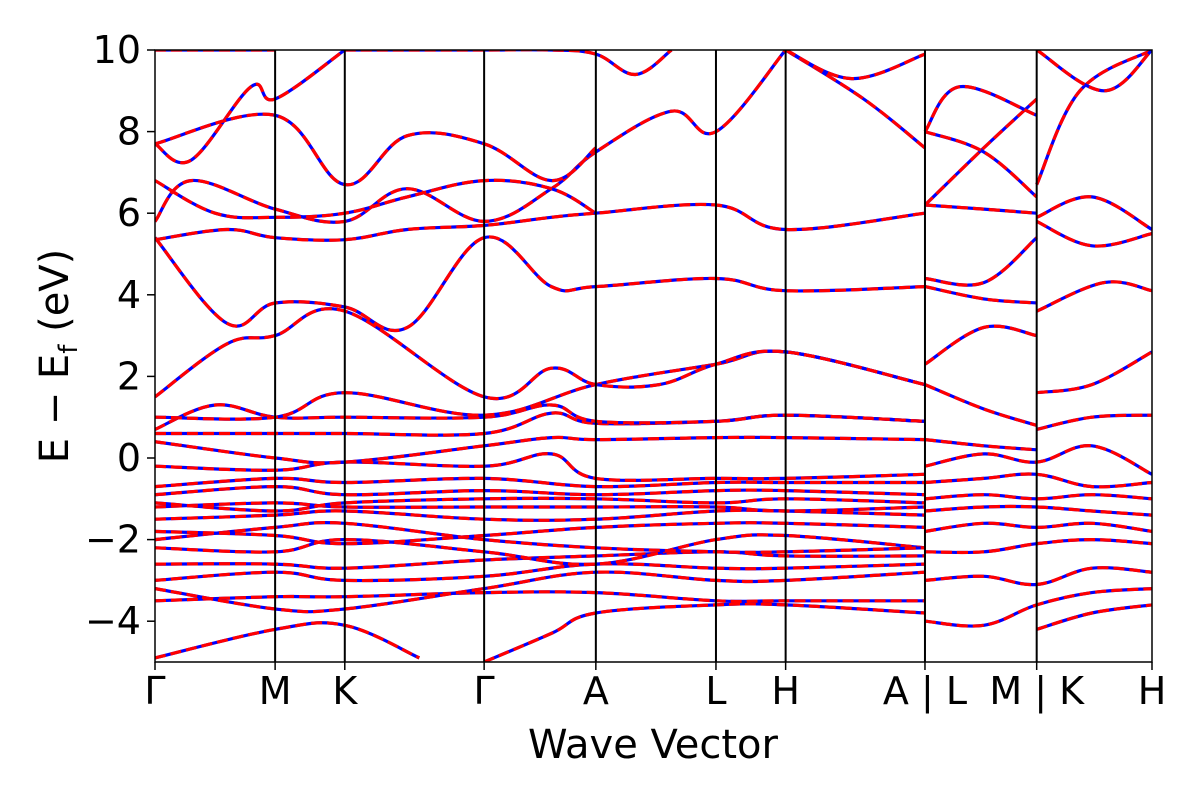  I want to click on band-43-solid, so click(1093, 71).